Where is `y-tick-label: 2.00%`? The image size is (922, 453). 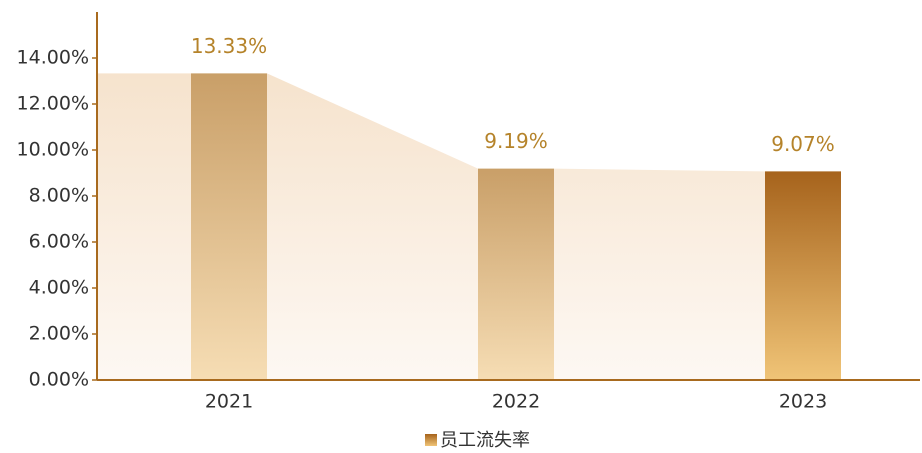
y-tick-label: 2.00% is located at coordinates (59, 334).